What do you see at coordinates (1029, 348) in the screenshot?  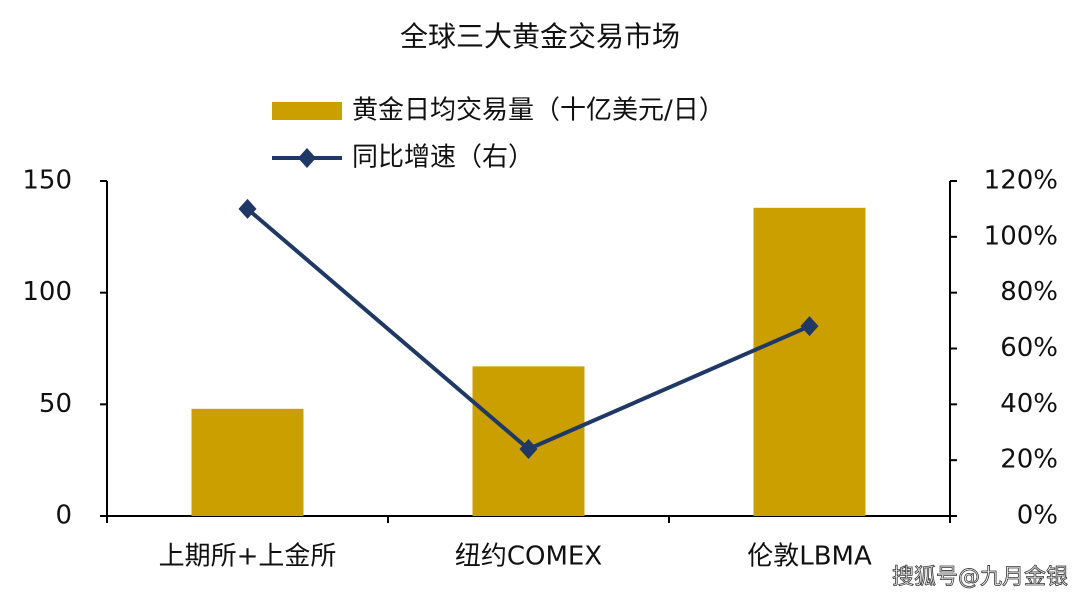 I see `y2-tick-label: 60%` at bounding box center [1029, 348].